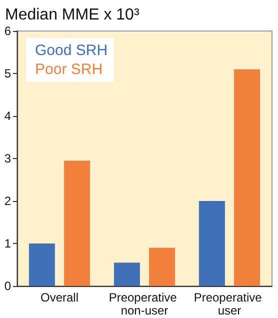 The image size is (278, 318). Describe the element at coordinates (8, 201) in the screenshot. I see `y-tick-label: 2` at that location.